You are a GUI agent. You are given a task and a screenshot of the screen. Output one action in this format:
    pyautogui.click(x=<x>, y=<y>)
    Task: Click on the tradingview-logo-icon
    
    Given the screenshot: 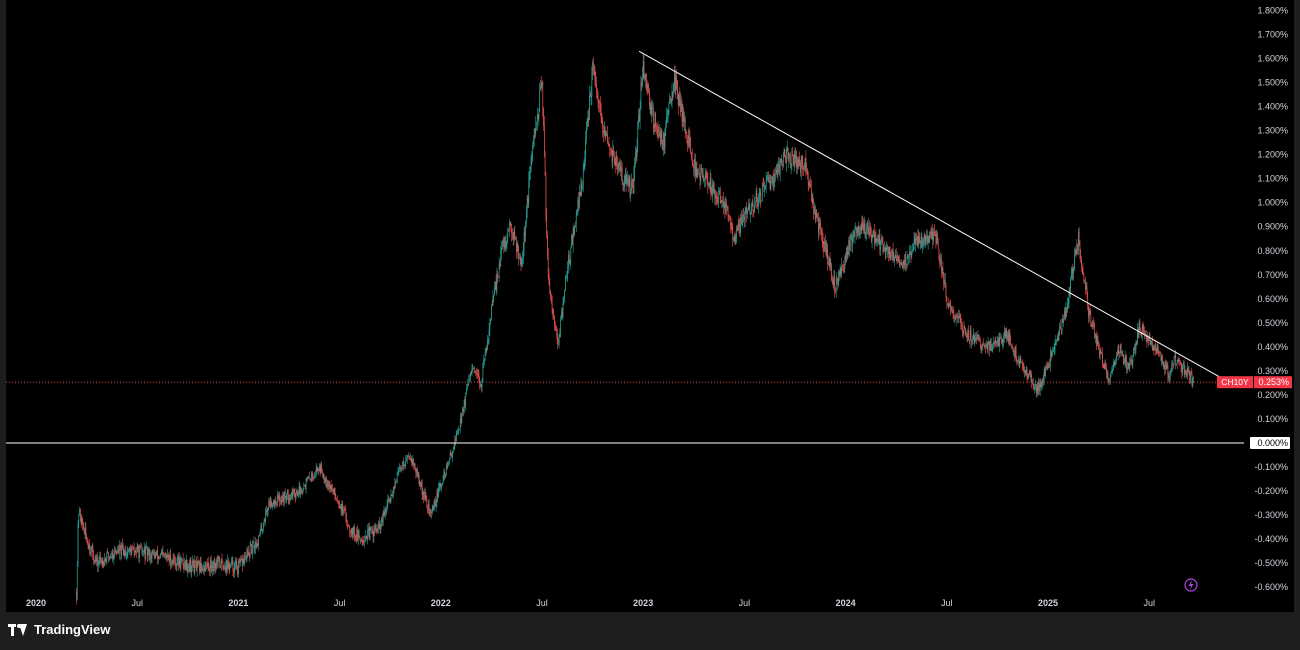 What is the action you would take?
    pyautogui.click(x=18, y=630)
    